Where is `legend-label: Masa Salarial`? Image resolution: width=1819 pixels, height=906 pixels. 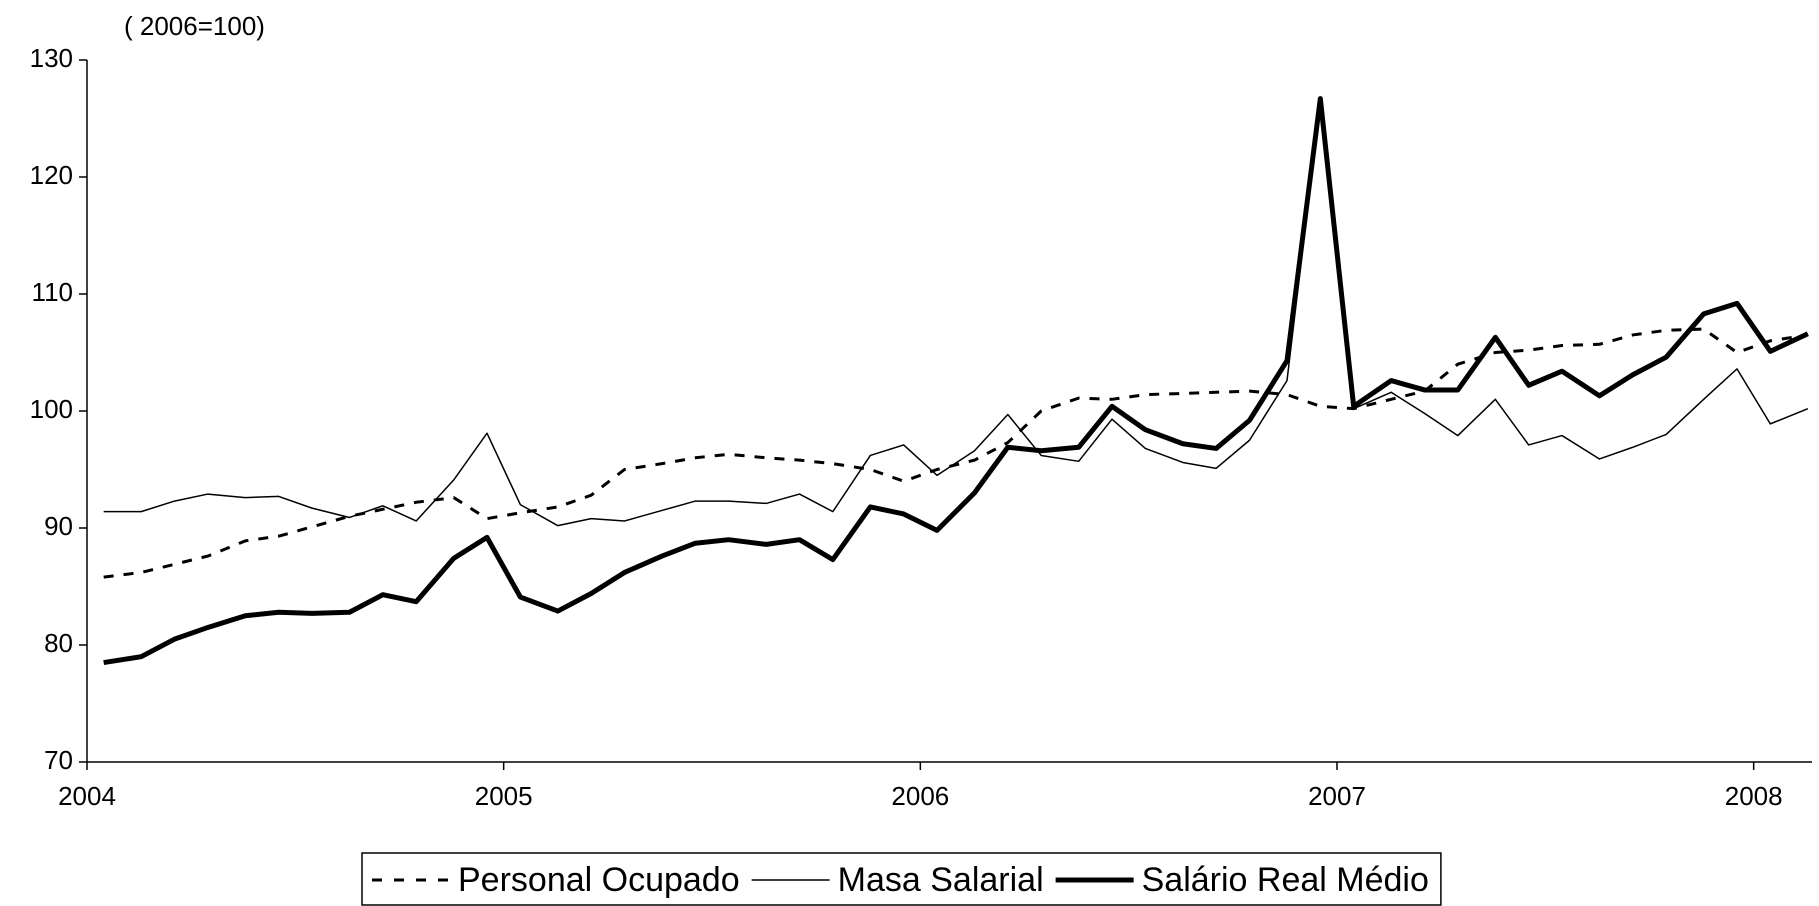
legend-label: Masa Salarial is located at coordinates (941, 880).